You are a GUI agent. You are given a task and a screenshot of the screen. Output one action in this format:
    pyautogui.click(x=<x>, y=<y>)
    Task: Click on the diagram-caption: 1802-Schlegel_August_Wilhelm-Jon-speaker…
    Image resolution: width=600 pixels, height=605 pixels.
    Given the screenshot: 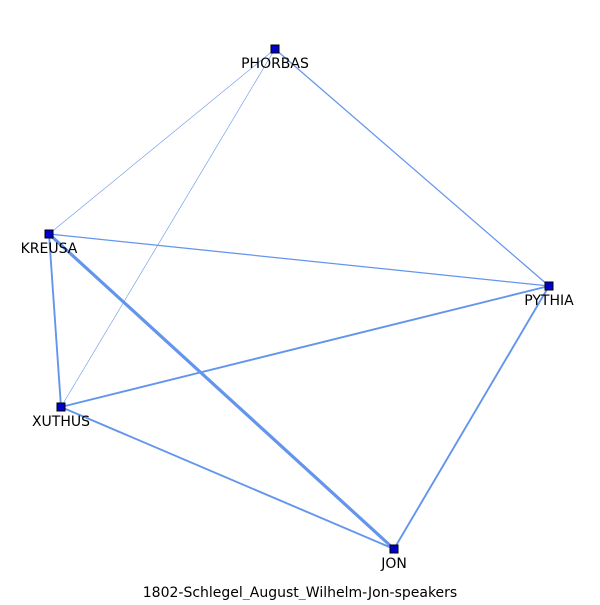 What is the action you would take?
    pyautogui.click(x=300, y=592)
    